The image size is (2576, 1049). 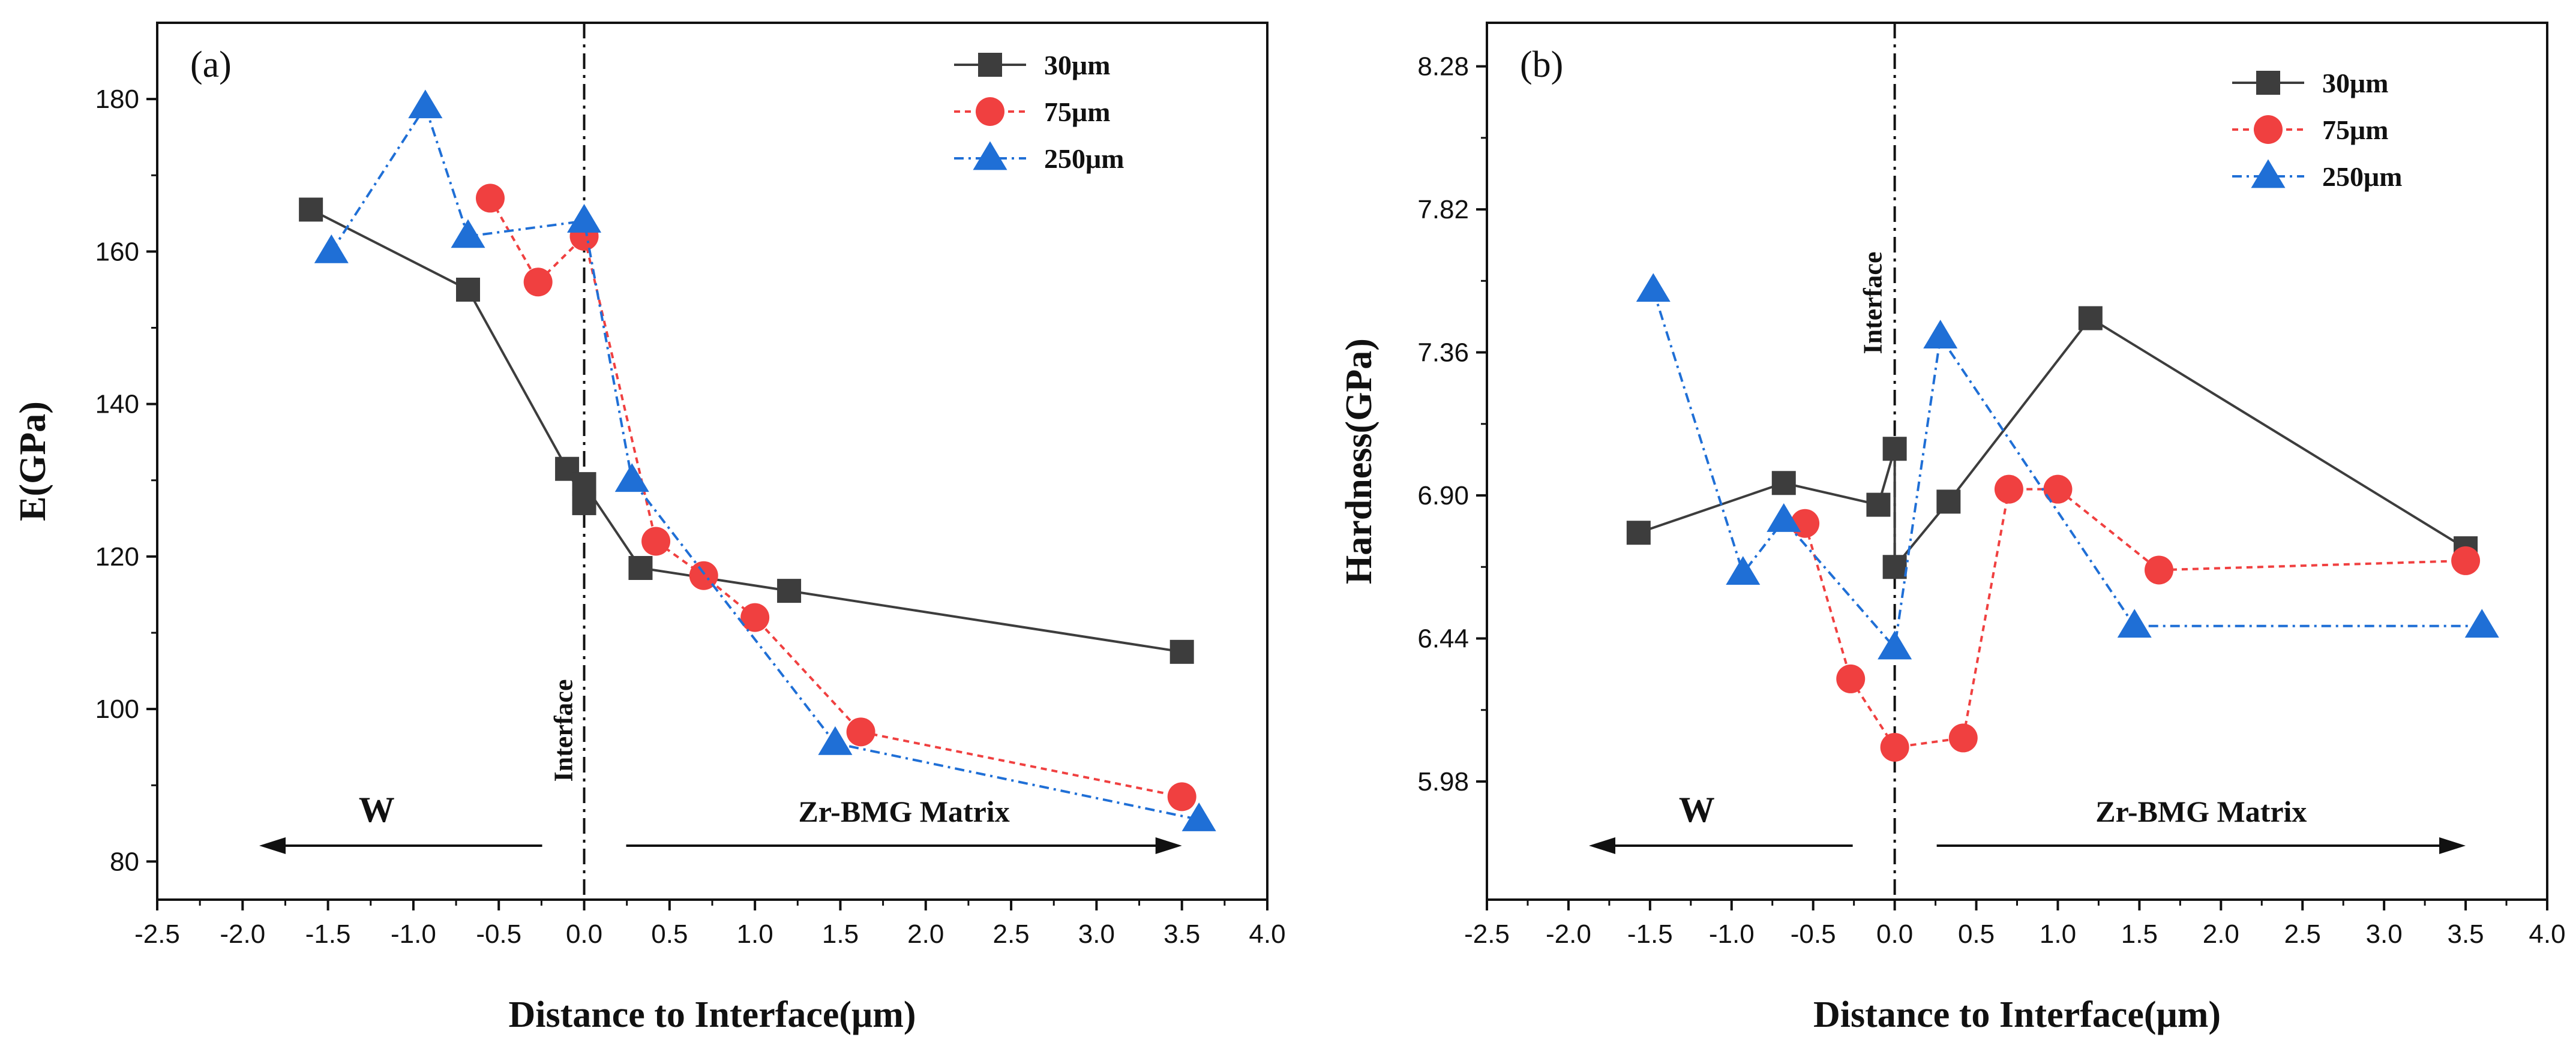 I want to click on y-tick-label: 140, so click(x=117, y=404).